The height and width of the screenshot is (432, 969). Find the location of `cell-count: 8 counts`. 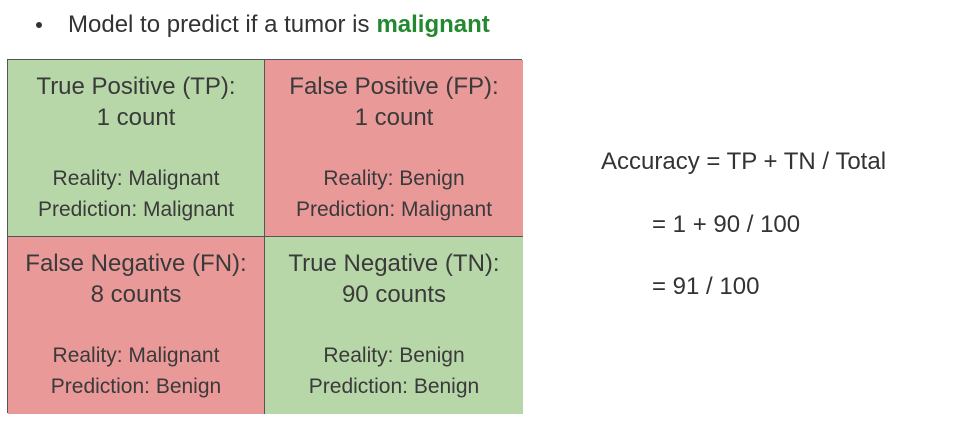

cell-count: 8 counts is located at coordinates (136, 294).